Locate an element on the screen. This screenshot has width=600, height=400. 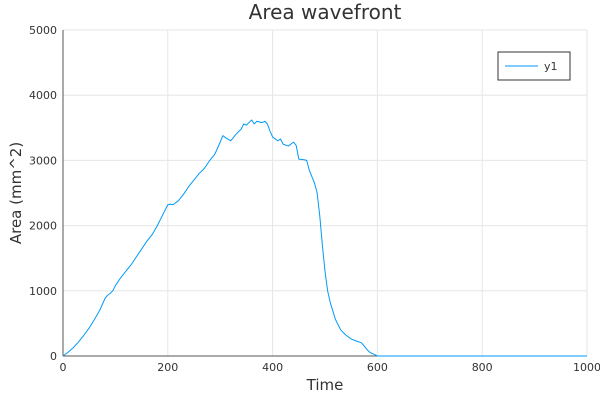
y-tick-label: 1000 is located at coordinates (43, 291).